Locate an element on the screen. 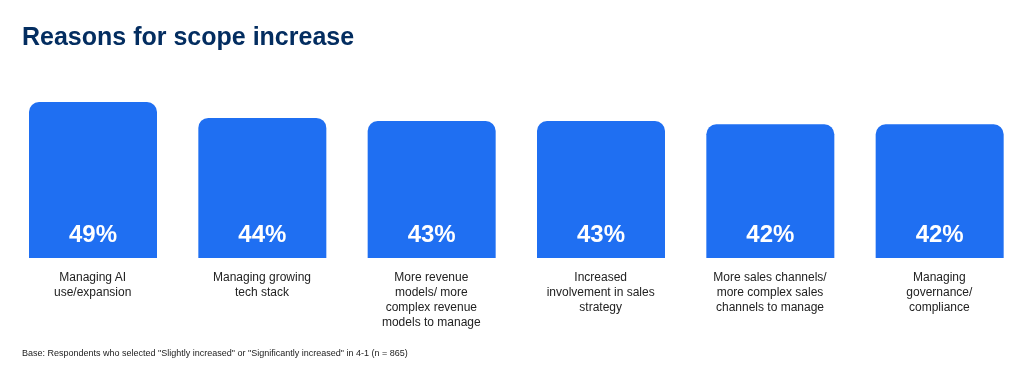 The image size is (1024, 377). text: Base: Respondents who selected "Slightly increased" or "Significantly increased" in 4-1 (n = 865) is located at coordinates (215, 353).